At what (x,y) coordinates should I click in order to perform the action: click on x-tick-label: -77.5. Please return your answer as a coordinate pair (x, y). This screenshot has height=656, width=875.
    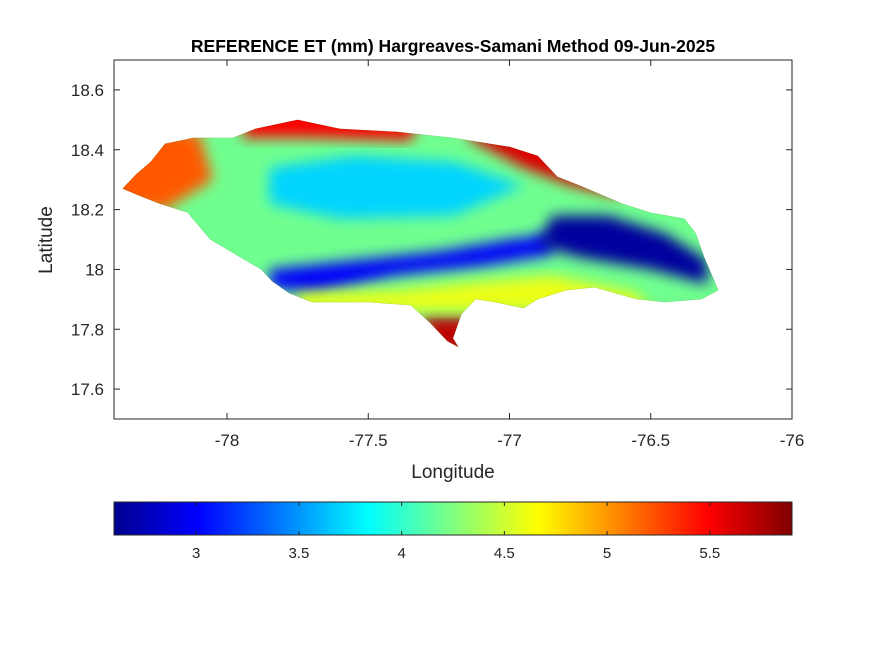
    Looking at the image, I should click on (368, 440).